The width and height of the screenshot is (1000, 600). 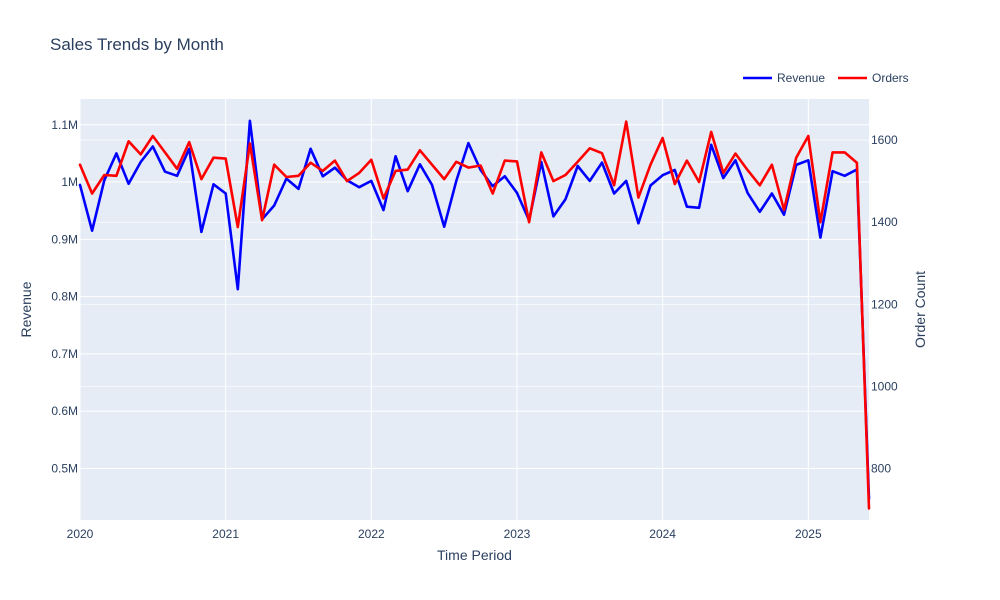 I want to click on legend-item-orders: Orders, so click(x=873, y=78).